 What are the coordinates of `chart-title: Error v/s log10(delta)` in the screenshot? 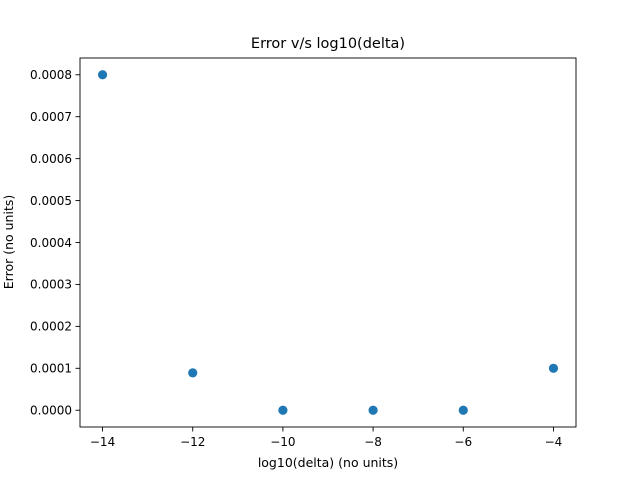 It's located at (328, 44).